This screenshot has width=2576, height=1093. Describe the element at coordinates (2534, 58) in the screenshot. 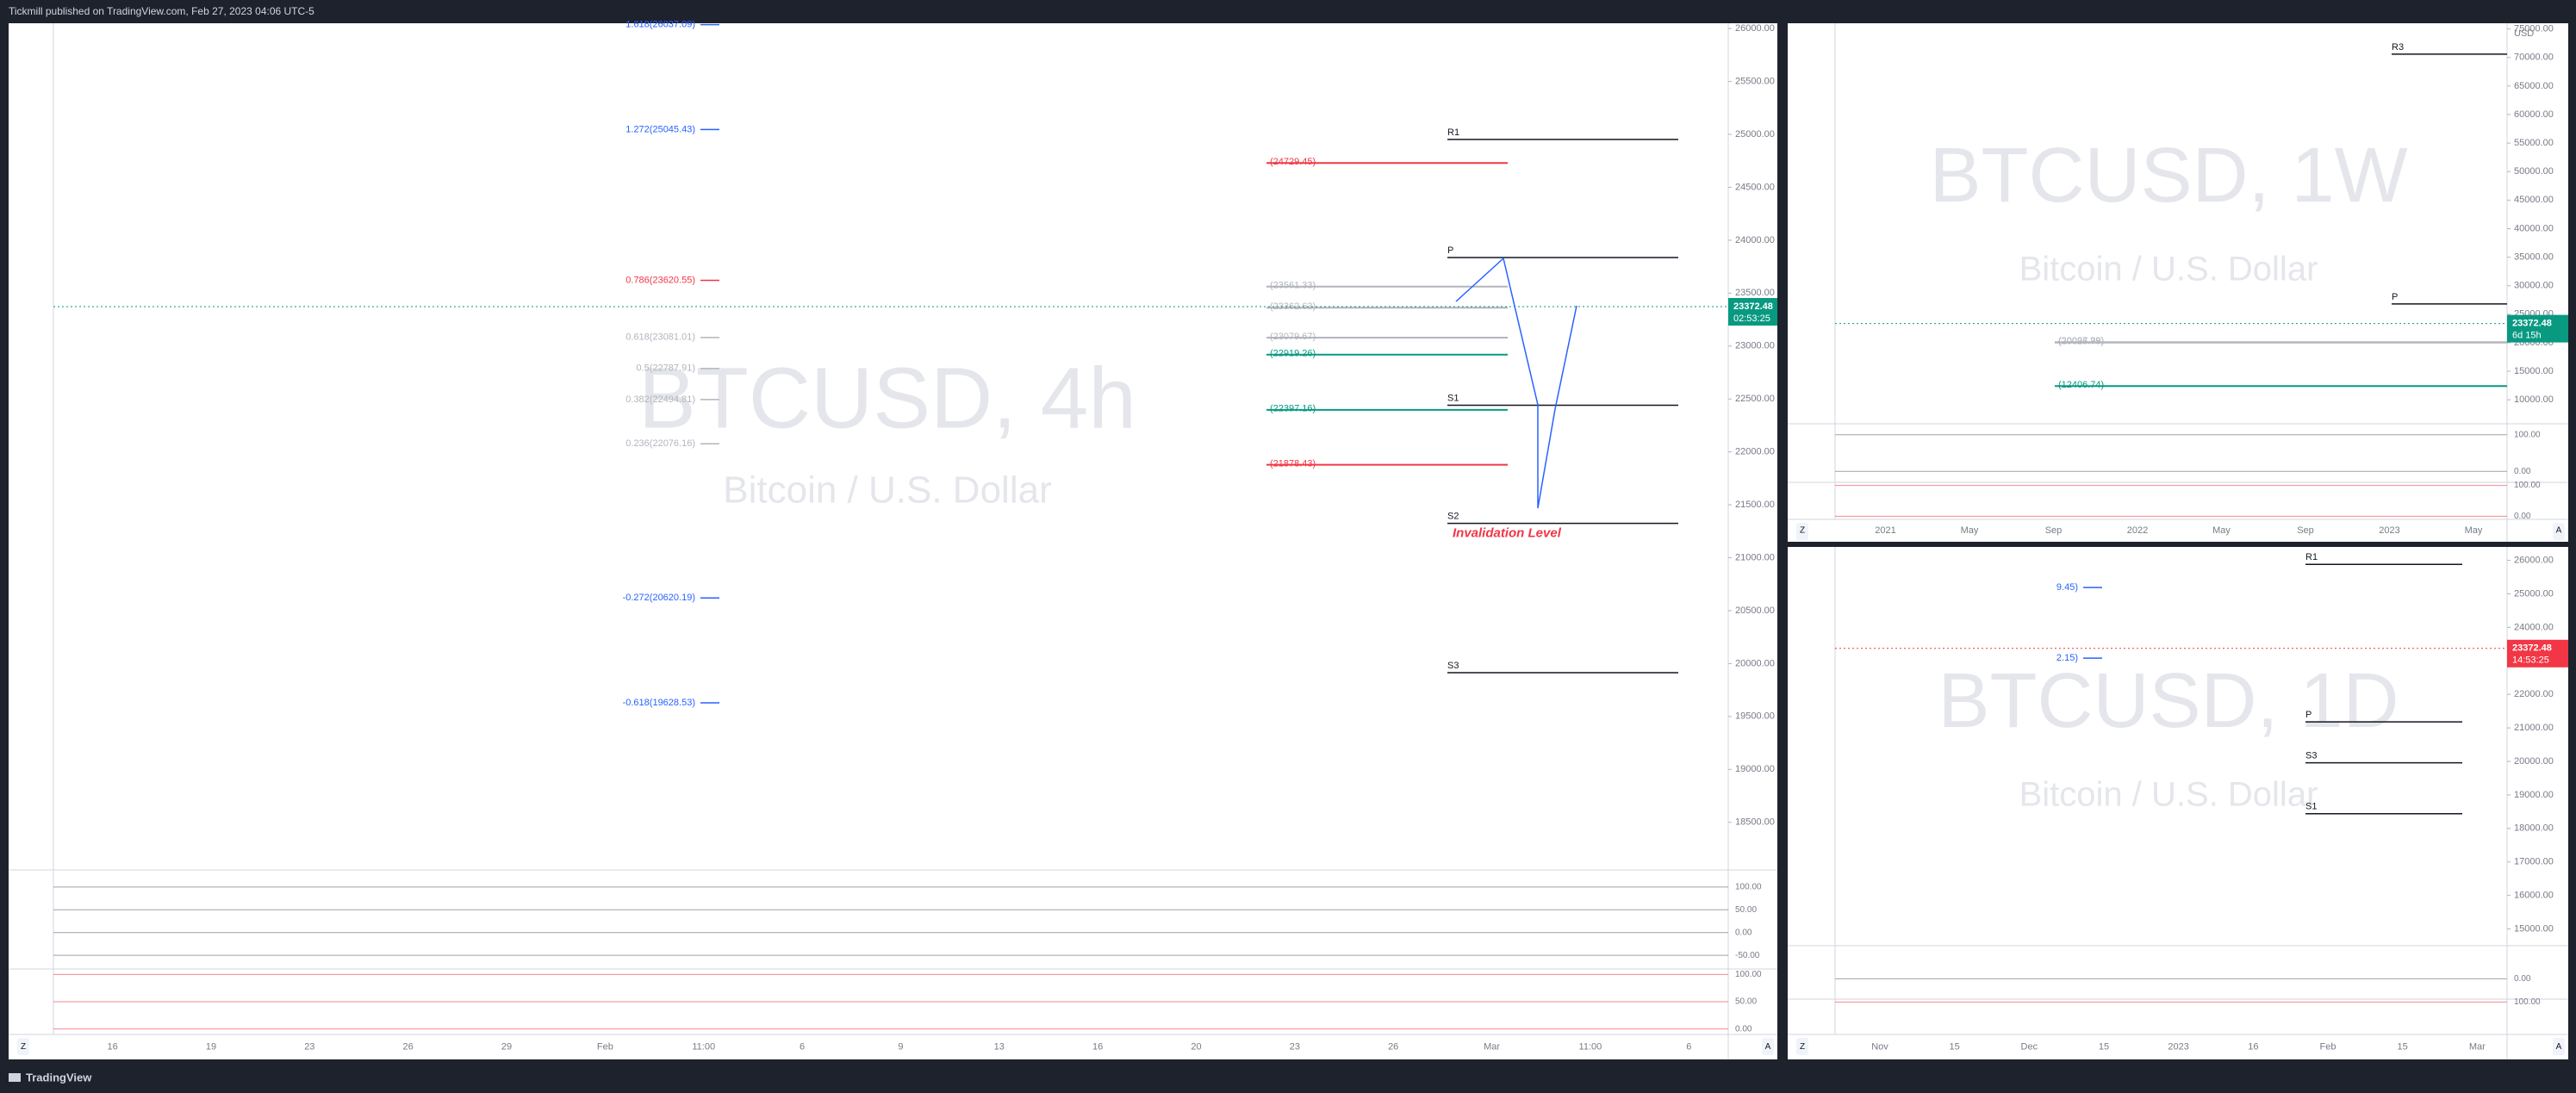

I see `price-tick-label: 70000.00` at that location.